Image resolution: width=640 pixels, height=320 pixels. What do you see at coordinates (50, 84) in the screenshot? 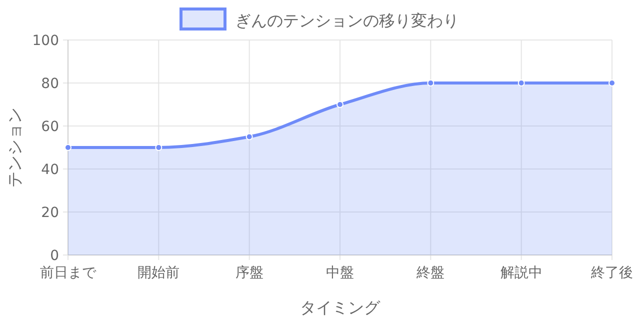
I see `y-tick-label: 80` at bounding box center [50, 84].